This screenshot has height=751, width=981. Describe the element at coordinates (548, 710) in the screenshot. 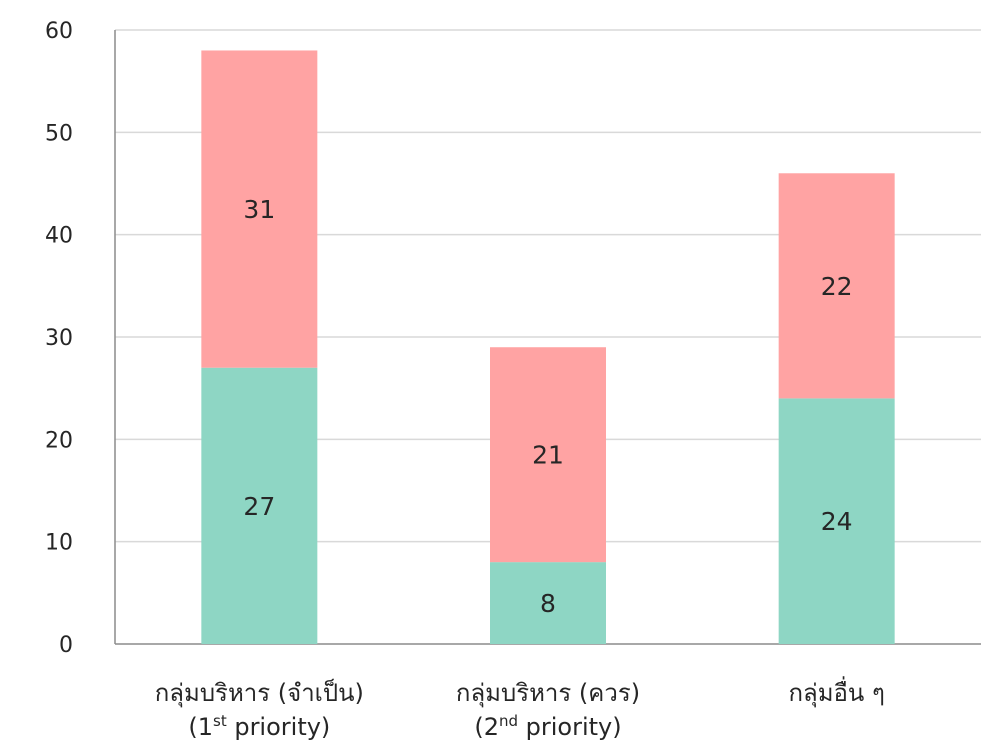

I see `x-category-label: กลุ่มบริหาร (ควร) (2nd priority)` at that location.